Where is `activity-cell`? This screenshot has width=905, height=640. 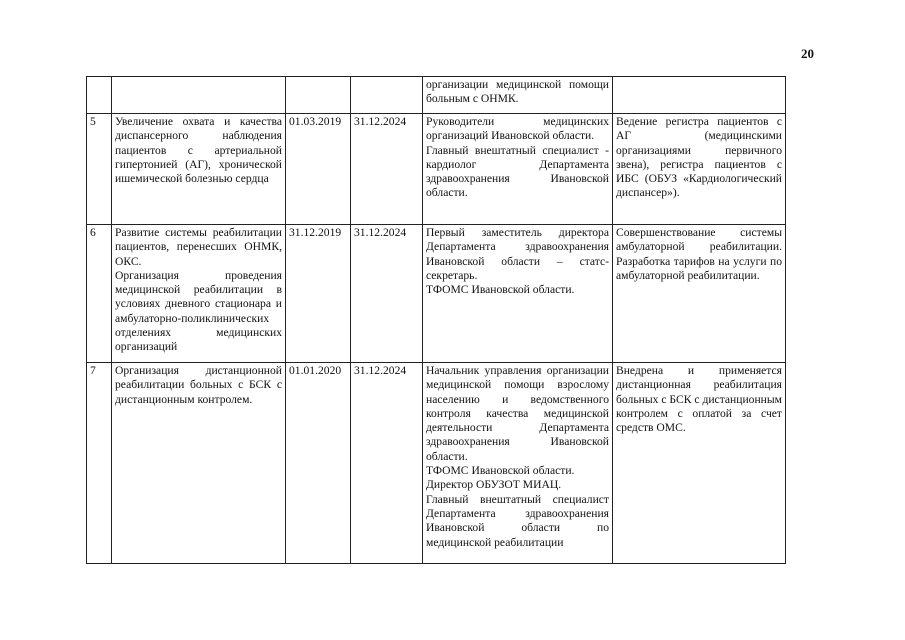 activity-cell is located at coordinates (198, 95).